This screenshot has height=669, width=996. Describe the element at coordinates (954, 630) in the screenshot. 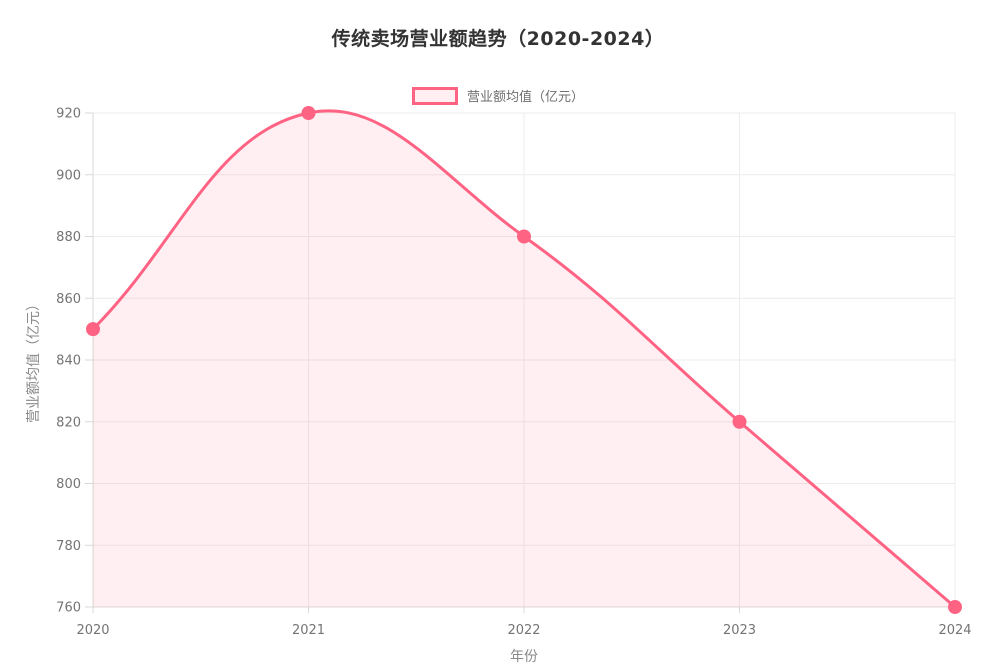

I see `x-tick-label: 2024` at that location.